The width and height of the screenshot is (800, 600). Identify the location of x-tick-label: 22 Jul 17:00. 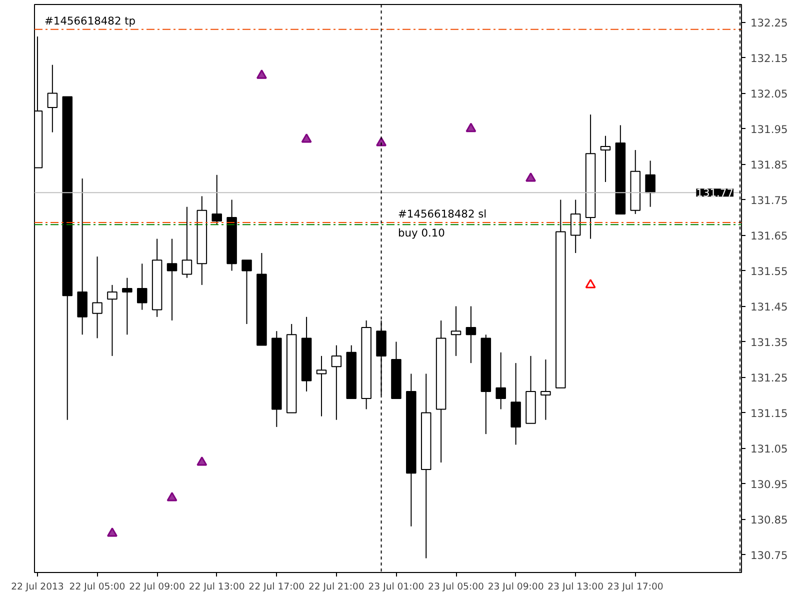
(276, 587).